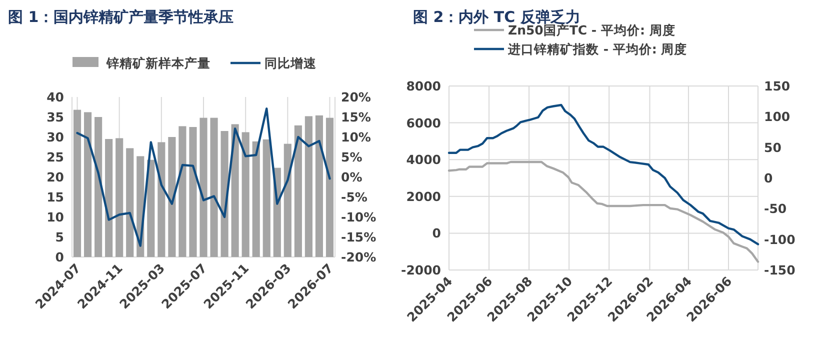 The height and width of the screenshot is (360, 815). I want to click on y-tick-label: 10, so click(55, 217).